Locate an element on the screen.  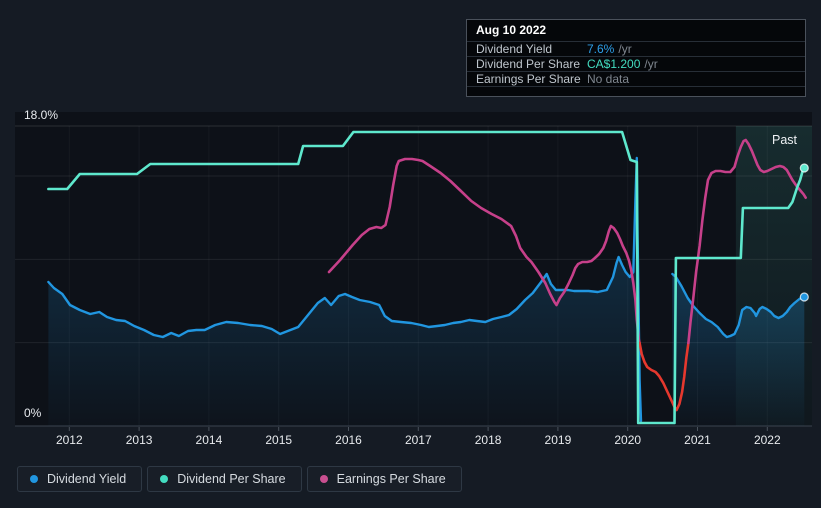
dividend-per-share-dot-icon is located at coordinates (164, 479).